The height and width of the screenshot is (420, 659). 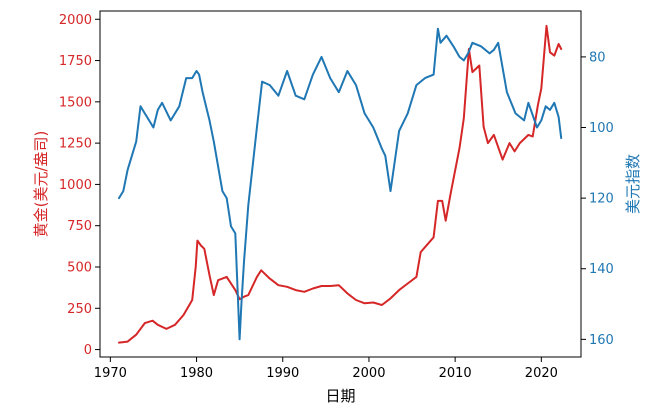 I want to click on left-y-tick-label: 1000, so click(x=75, y=185).